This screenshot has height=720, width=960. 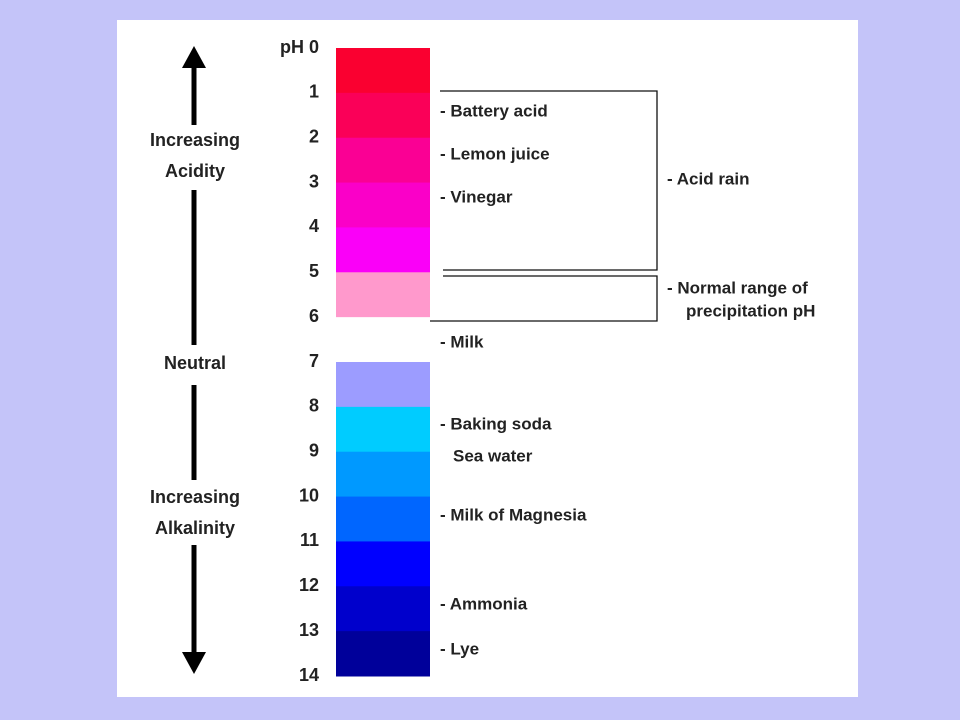 What do you see at coordinates (495, 153) in the screenshot?
I see `substance-label: - Lemon juice` at bounding box center [495, 153].